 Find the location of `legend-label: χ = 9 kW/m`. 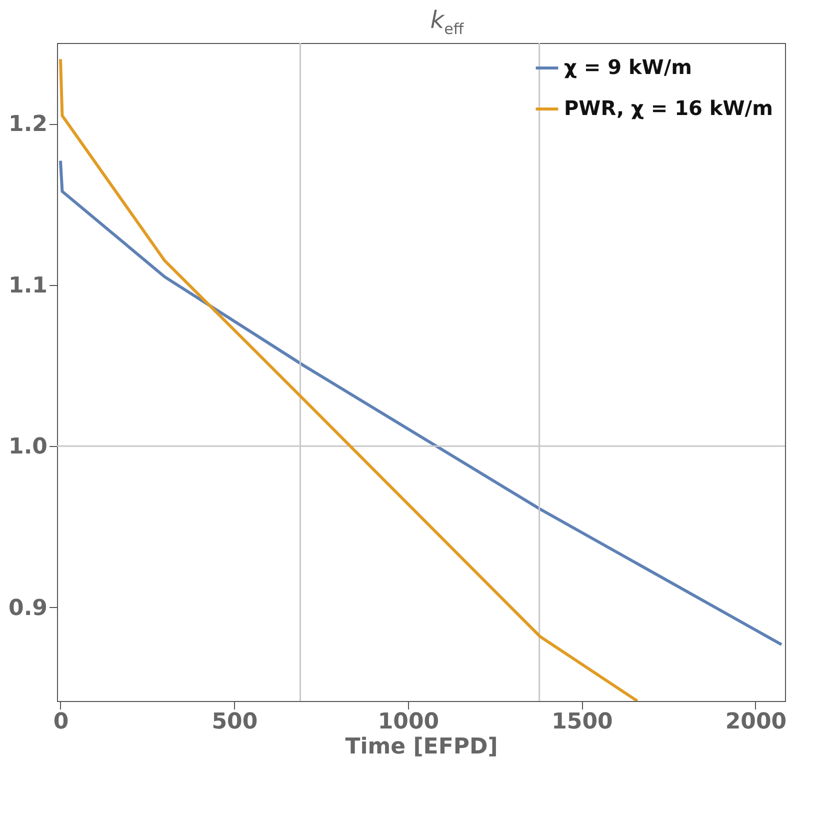

legend-label: χ = 9 kW/m is located at coordinates (628, 67).